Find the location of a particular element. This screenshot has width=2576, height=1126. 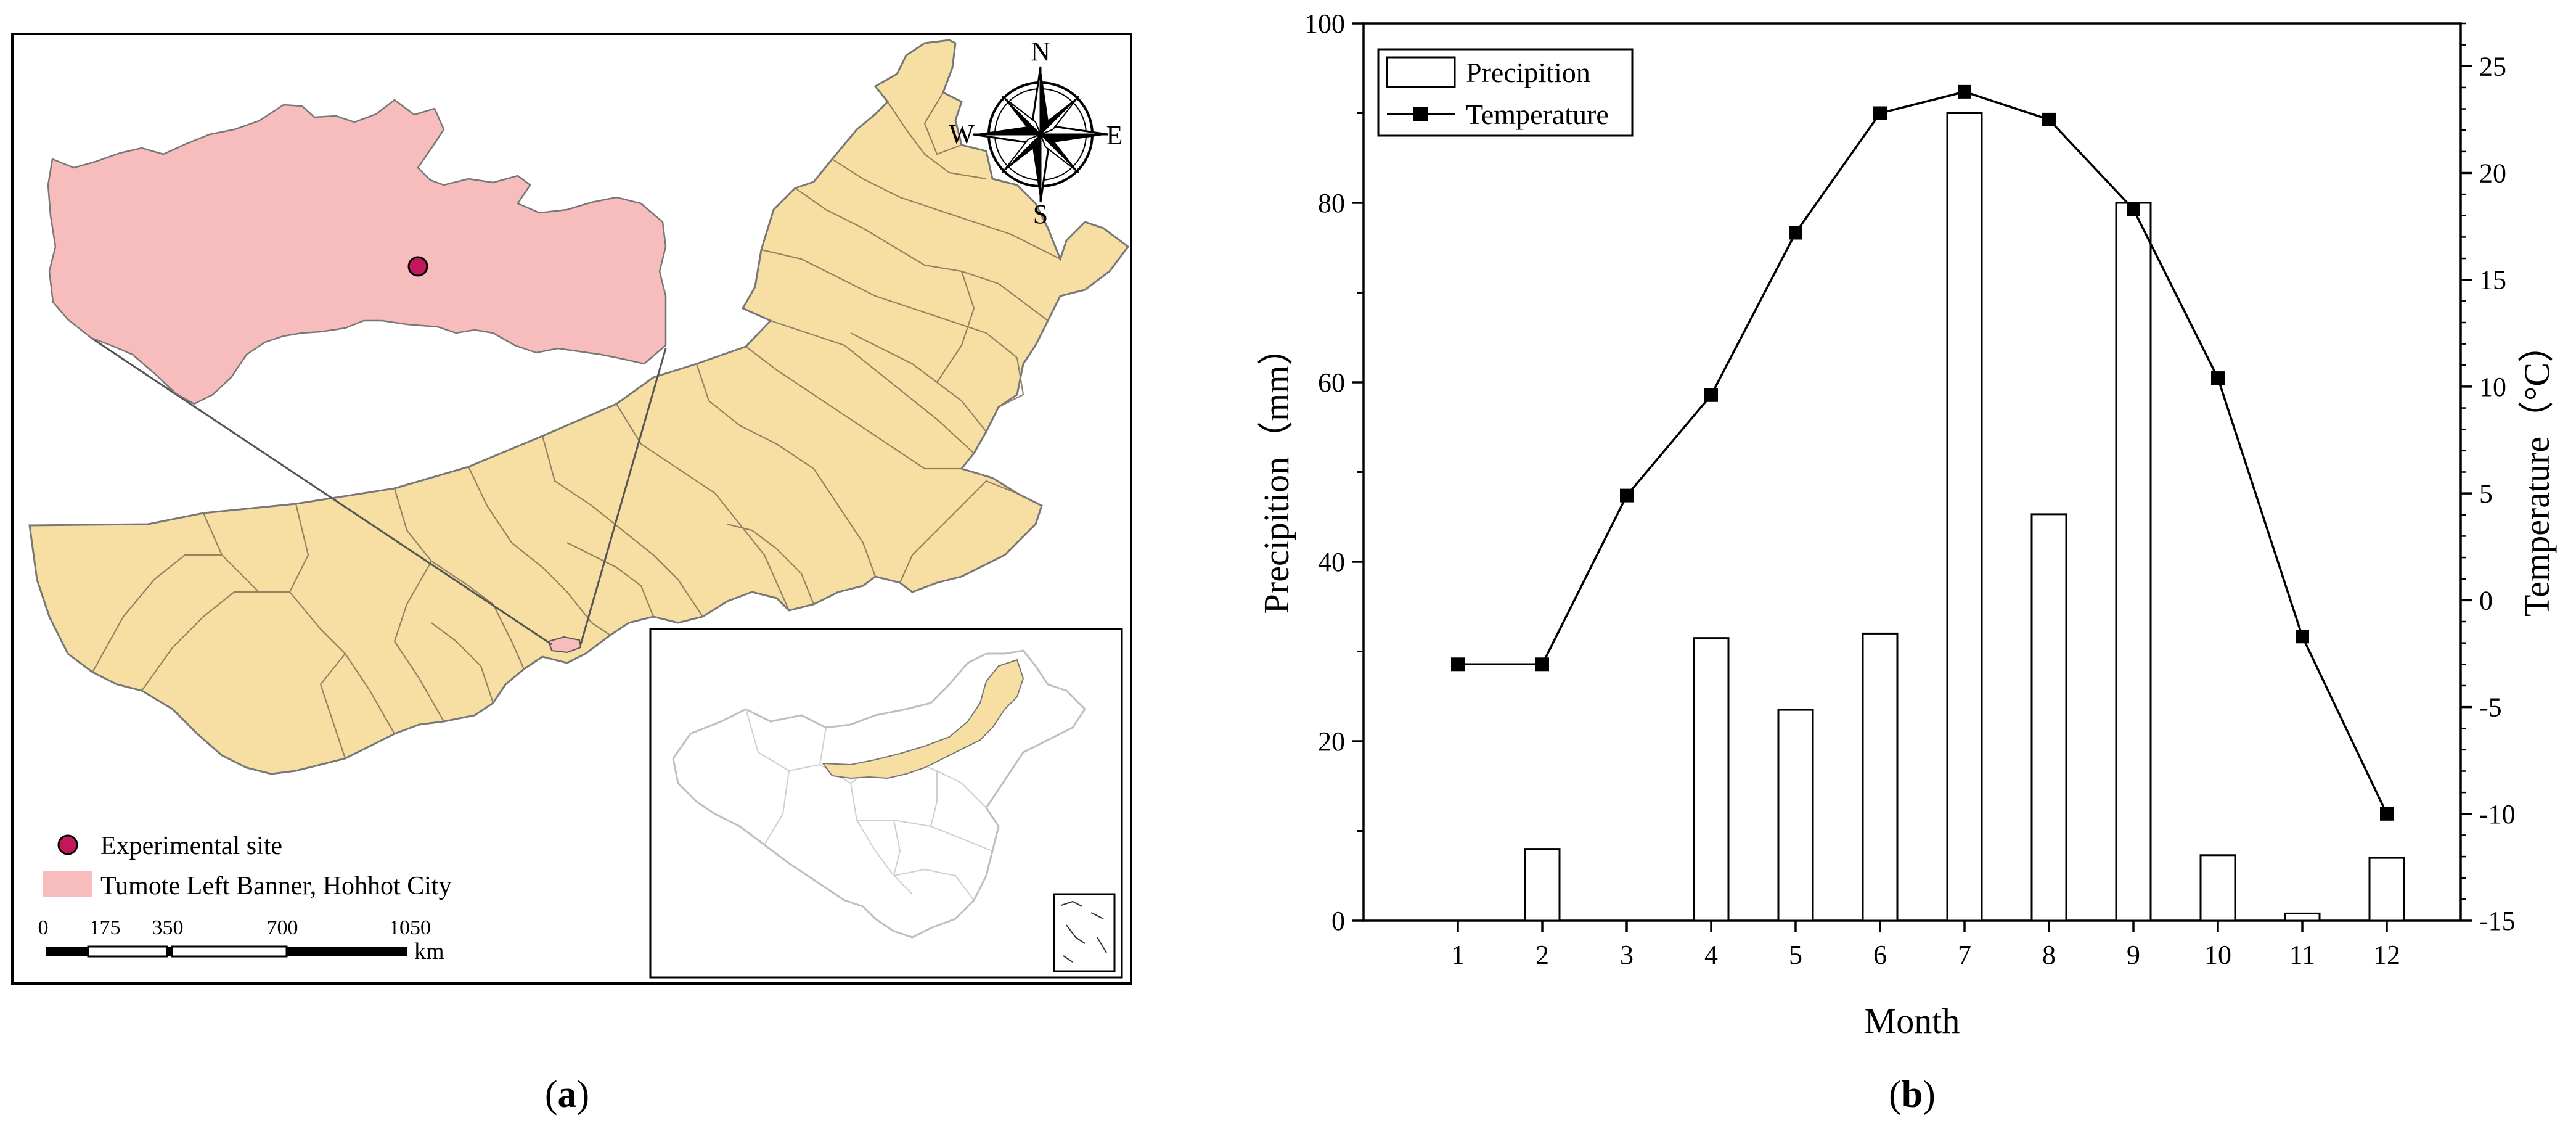

legend-temp-marker is located at coordinates (1420, 114).